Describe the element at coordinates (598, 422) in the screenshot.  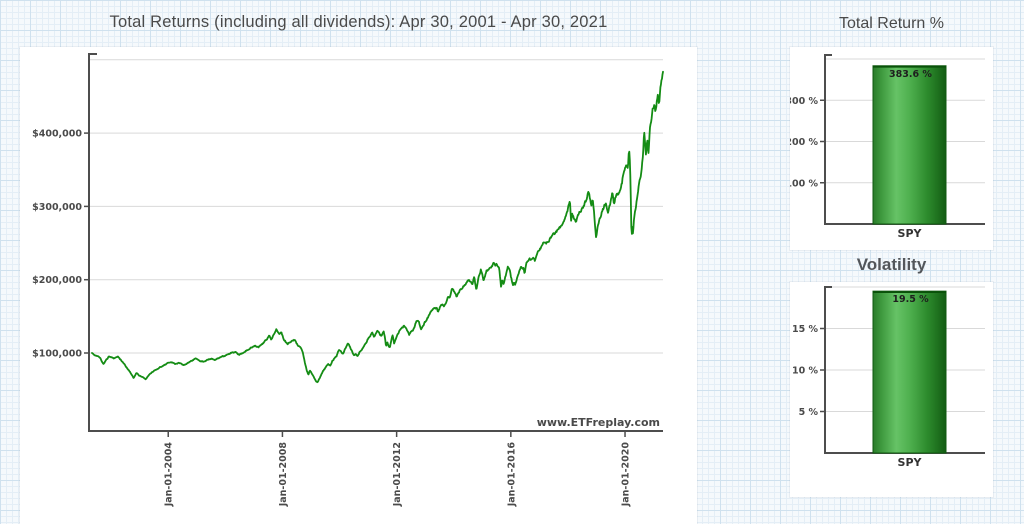
I see `watermark-text: www.ETFreplay.com` at that location.